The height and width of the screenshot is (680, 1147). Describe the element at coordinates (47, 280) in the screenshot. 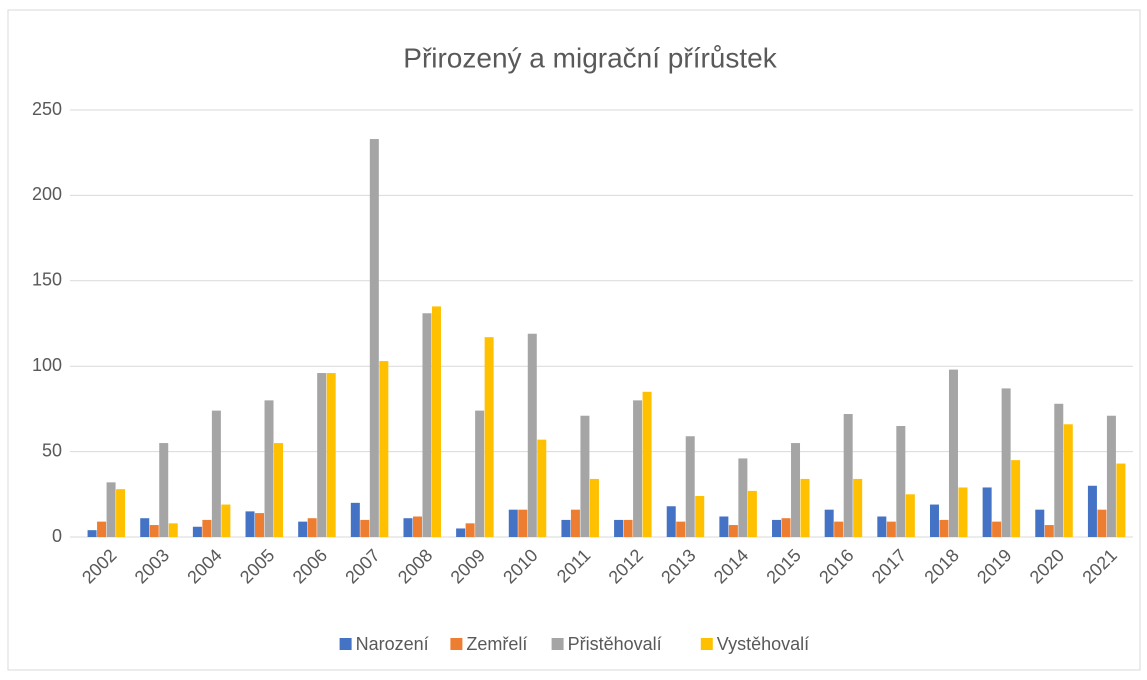

I see `y-tick-label: 150` at that location.